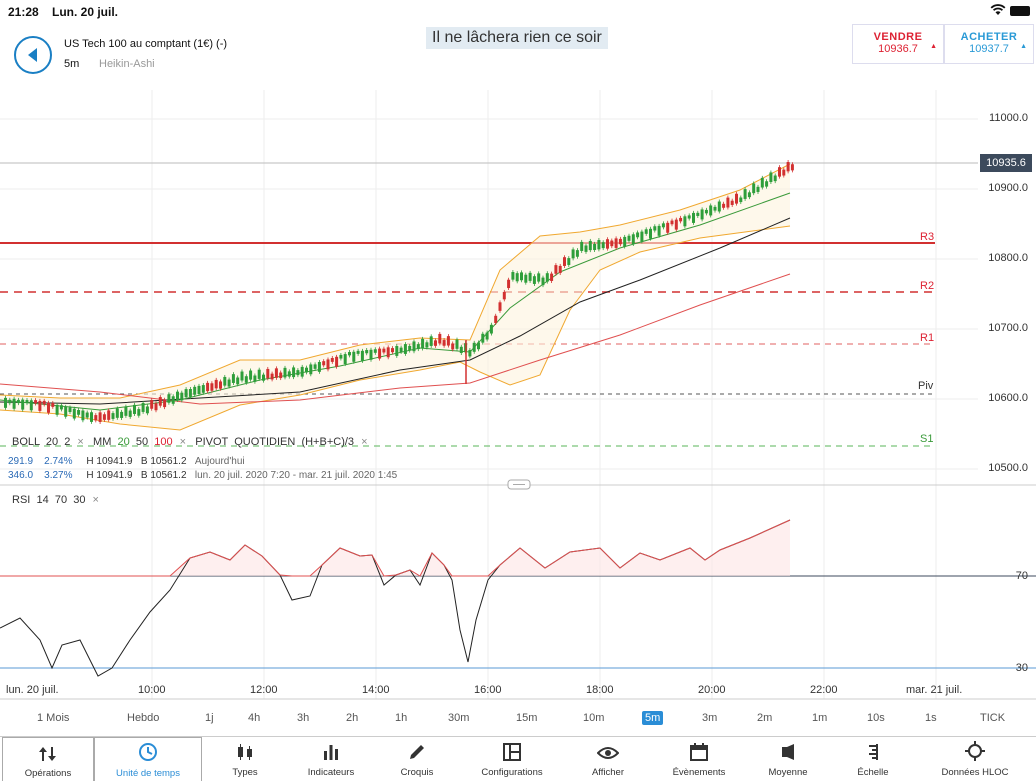 The width and height of the screenshot is (1036, 781). Describe the element at coordinates (183, 442) in the screenshot. I see `remove-mm-icon: ×` at that location.